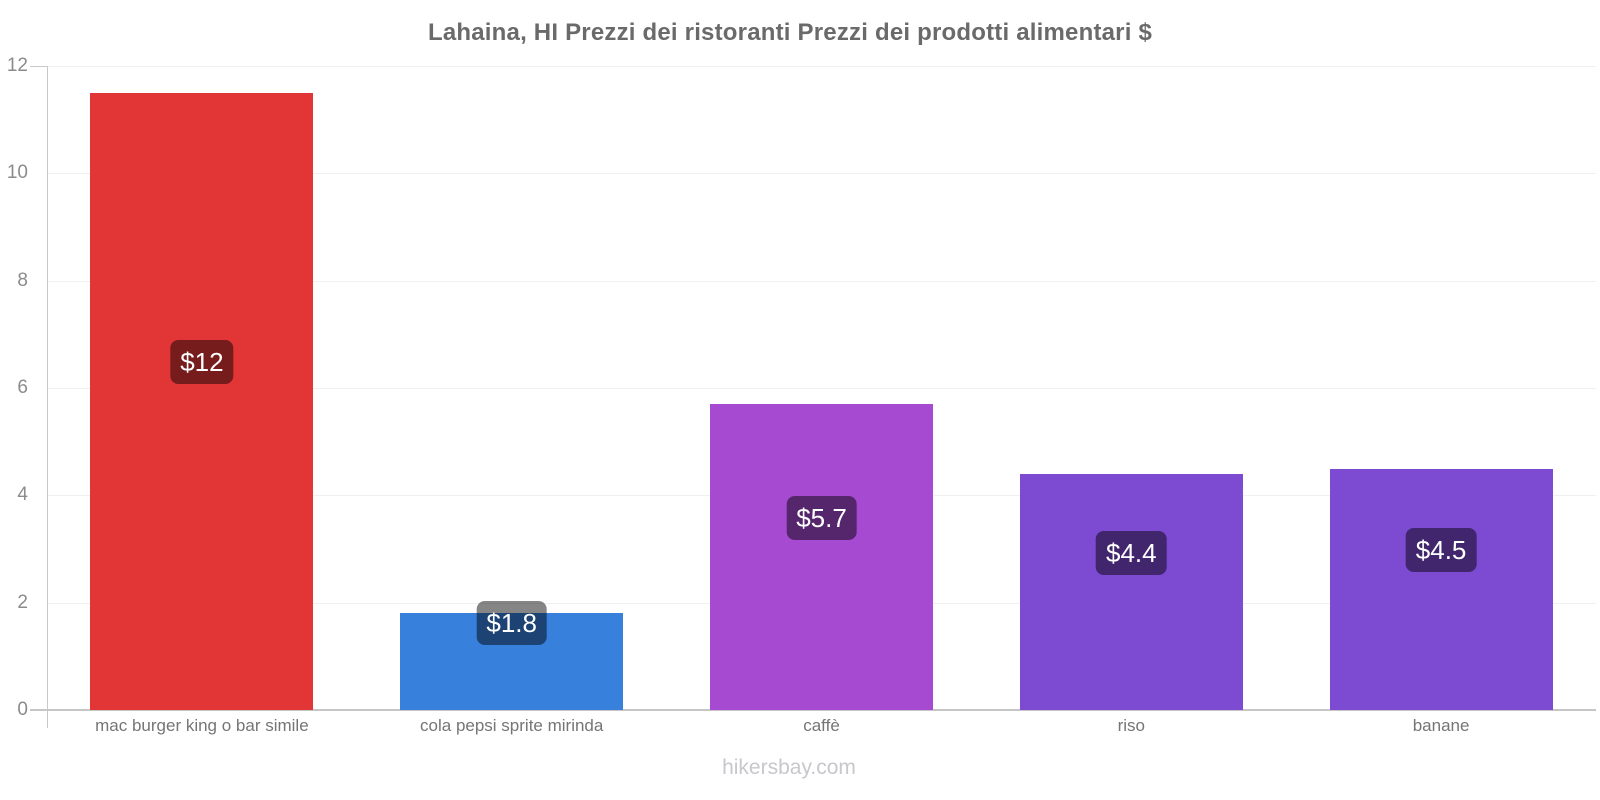 The height and width of the screenshot is (800, 1600). What do you see at coordinates (202, 725) in the screenshot?
I see `x-axis-label: mac burger king o bar simile` at bounding box center [202, 725].